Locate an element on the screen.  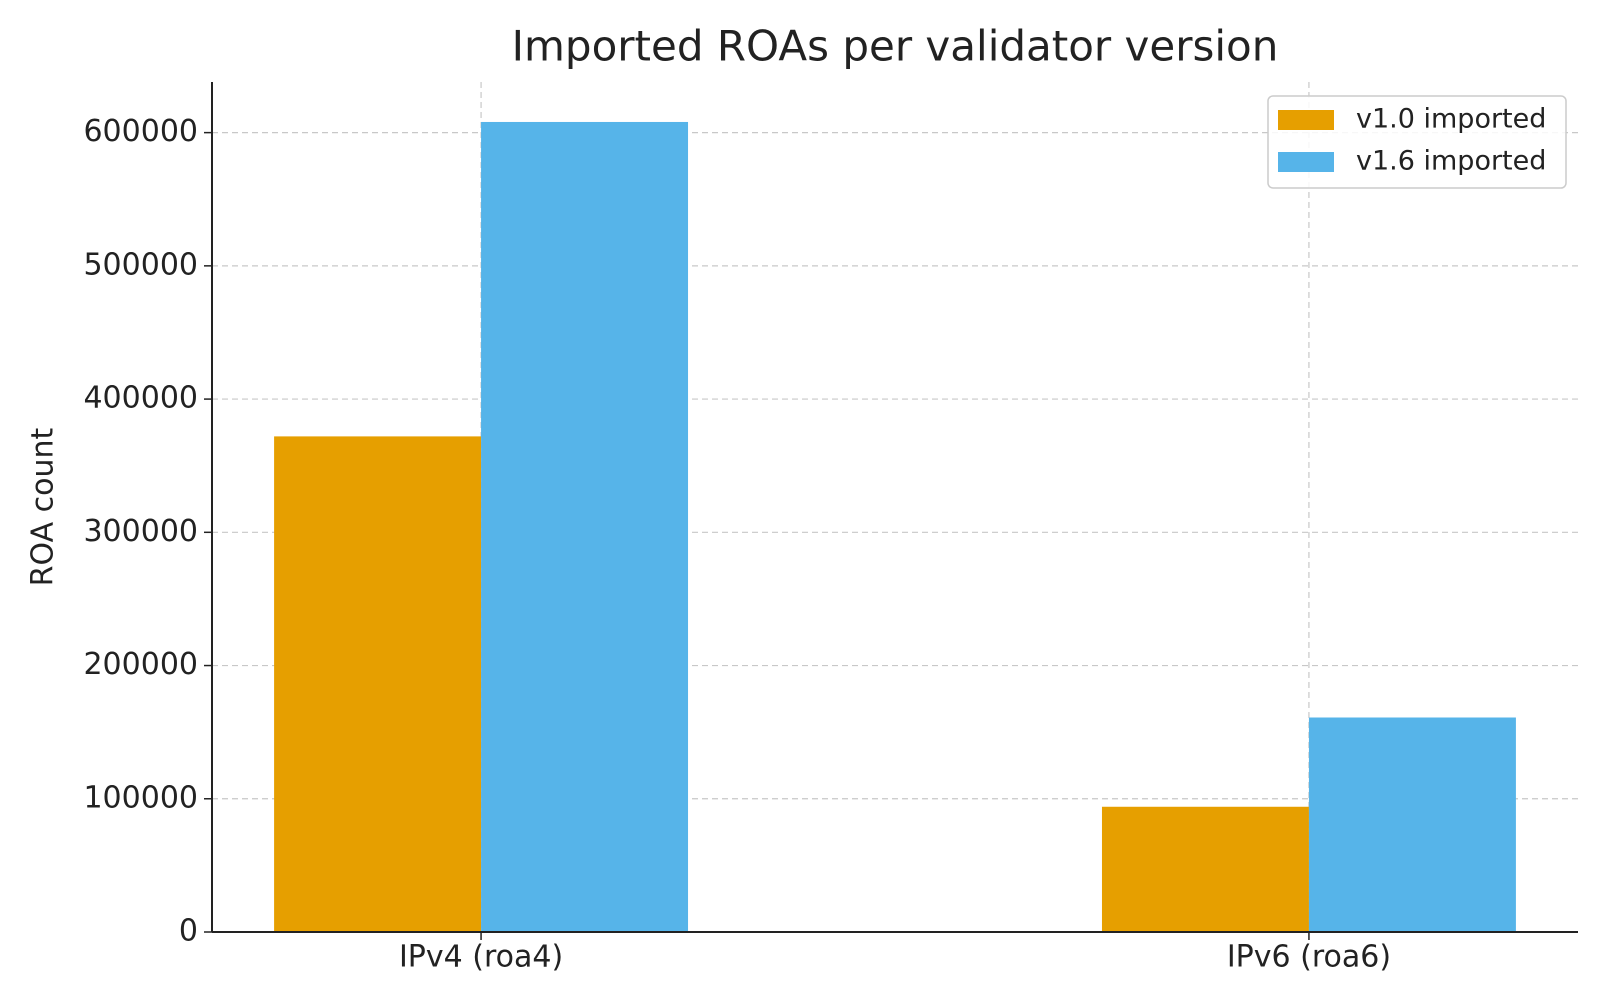
legend-label: v1.6 imported is located at coordinates (1451, 161).